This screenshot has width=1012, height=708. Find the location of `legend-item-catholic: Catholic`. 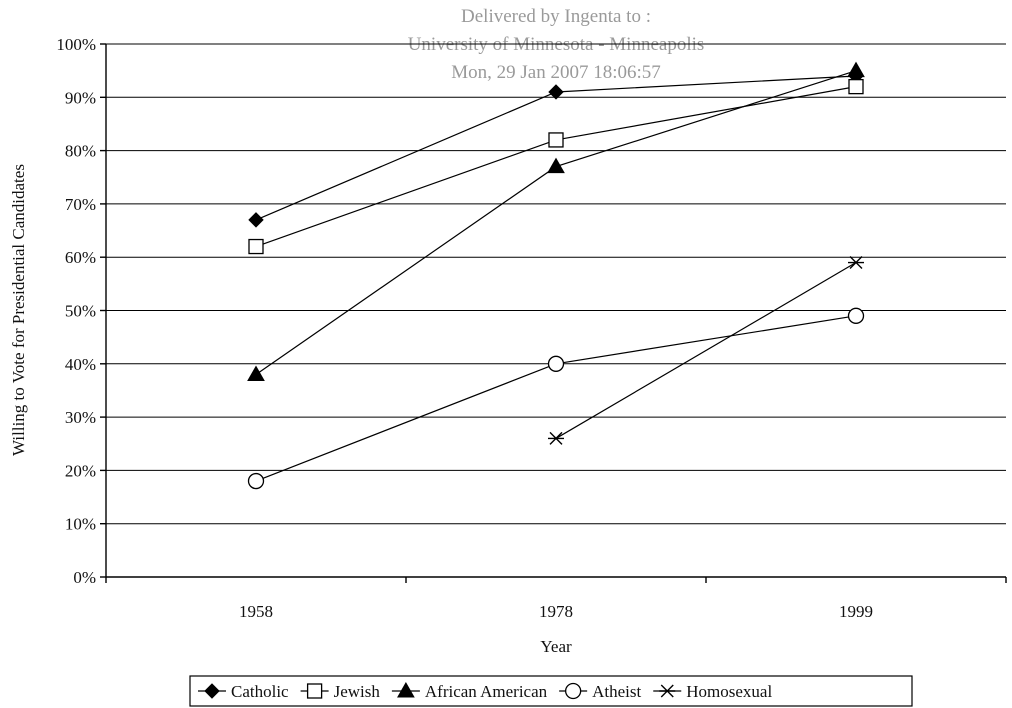

legend-item-catholic: Catholic is located at coordinates (243, 691).